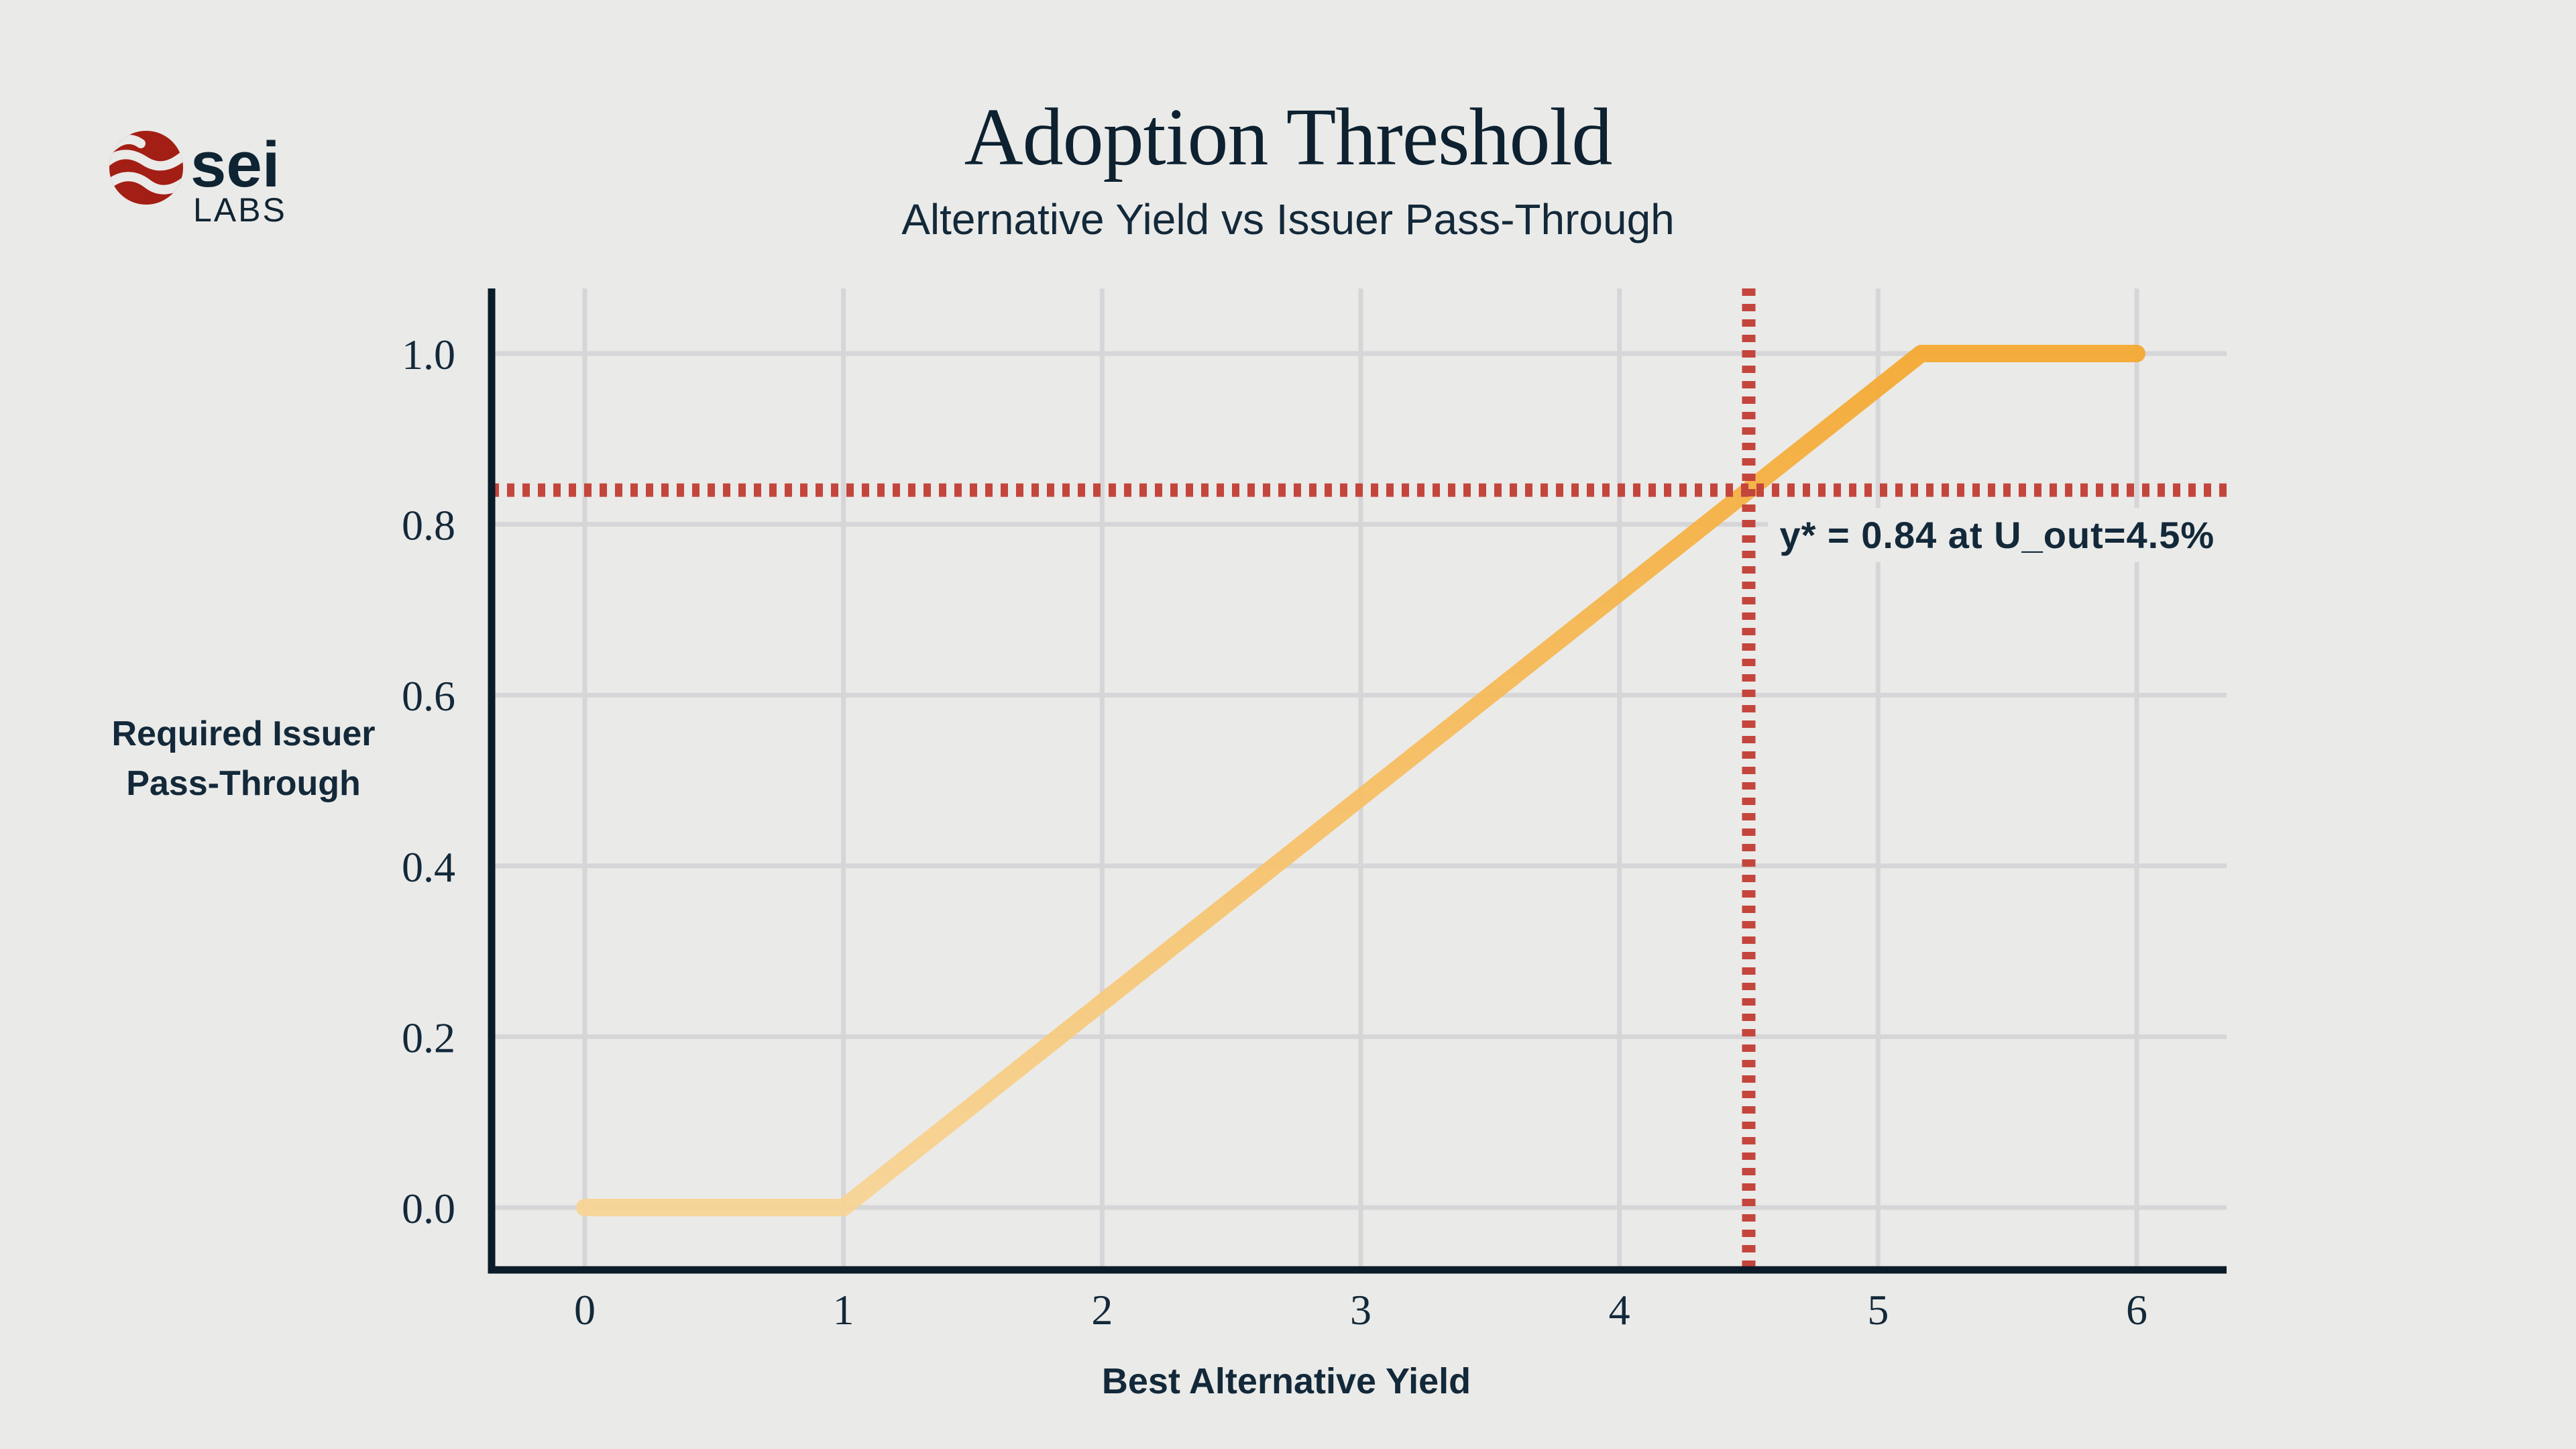  What do you see at coordinates (428, 354) in the screenshot?
I see `y-tick-label-1.0: 1.0` at bounding box center [428, 354].